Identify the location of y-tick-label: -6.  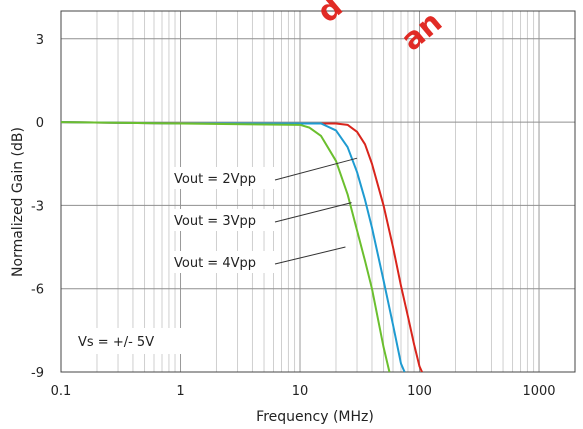
(37, 290).